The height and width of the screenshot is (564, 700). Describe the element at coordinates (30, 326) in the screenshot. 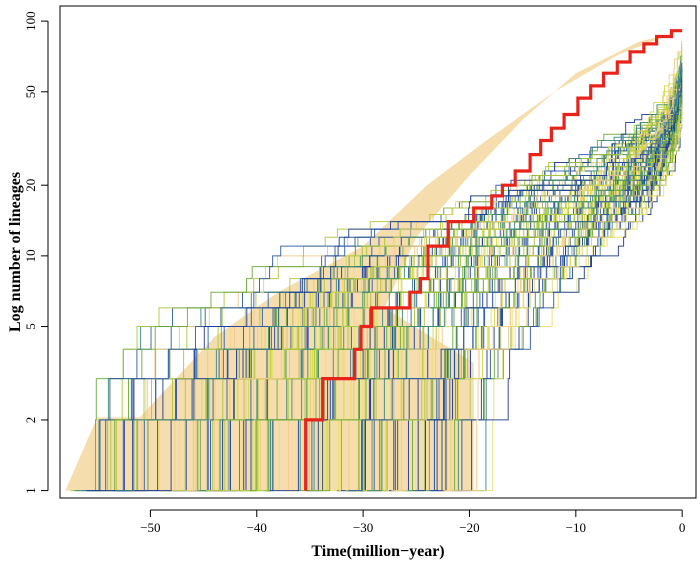

I see `y-tick-label: 5` at that location.